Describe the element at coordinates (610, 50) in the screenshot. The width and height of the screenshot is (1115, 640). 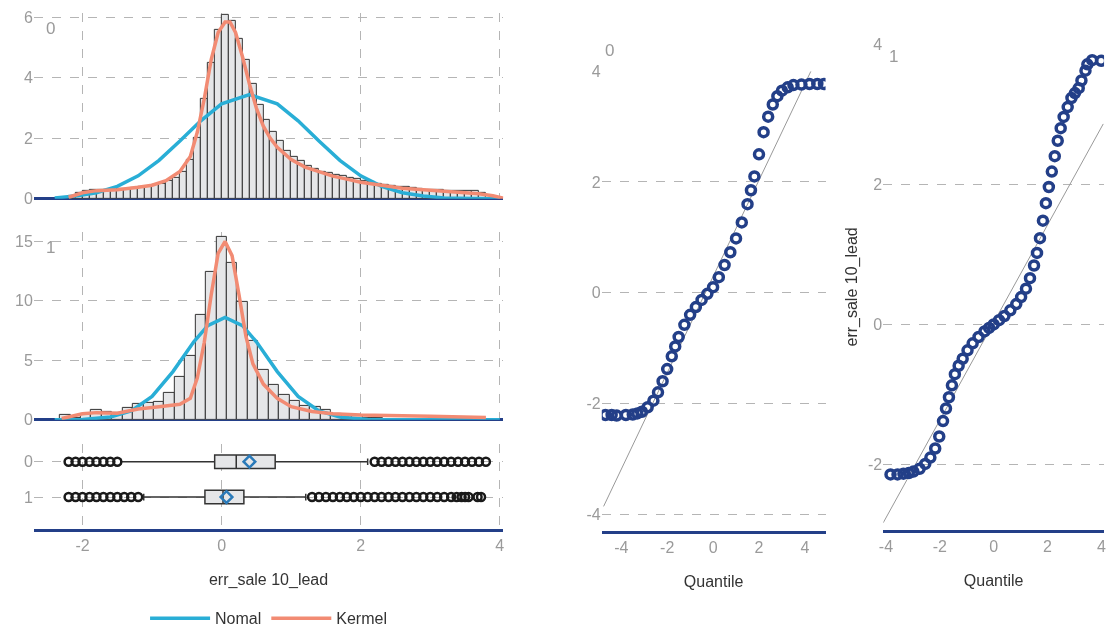
I see `text: 0` at that location.